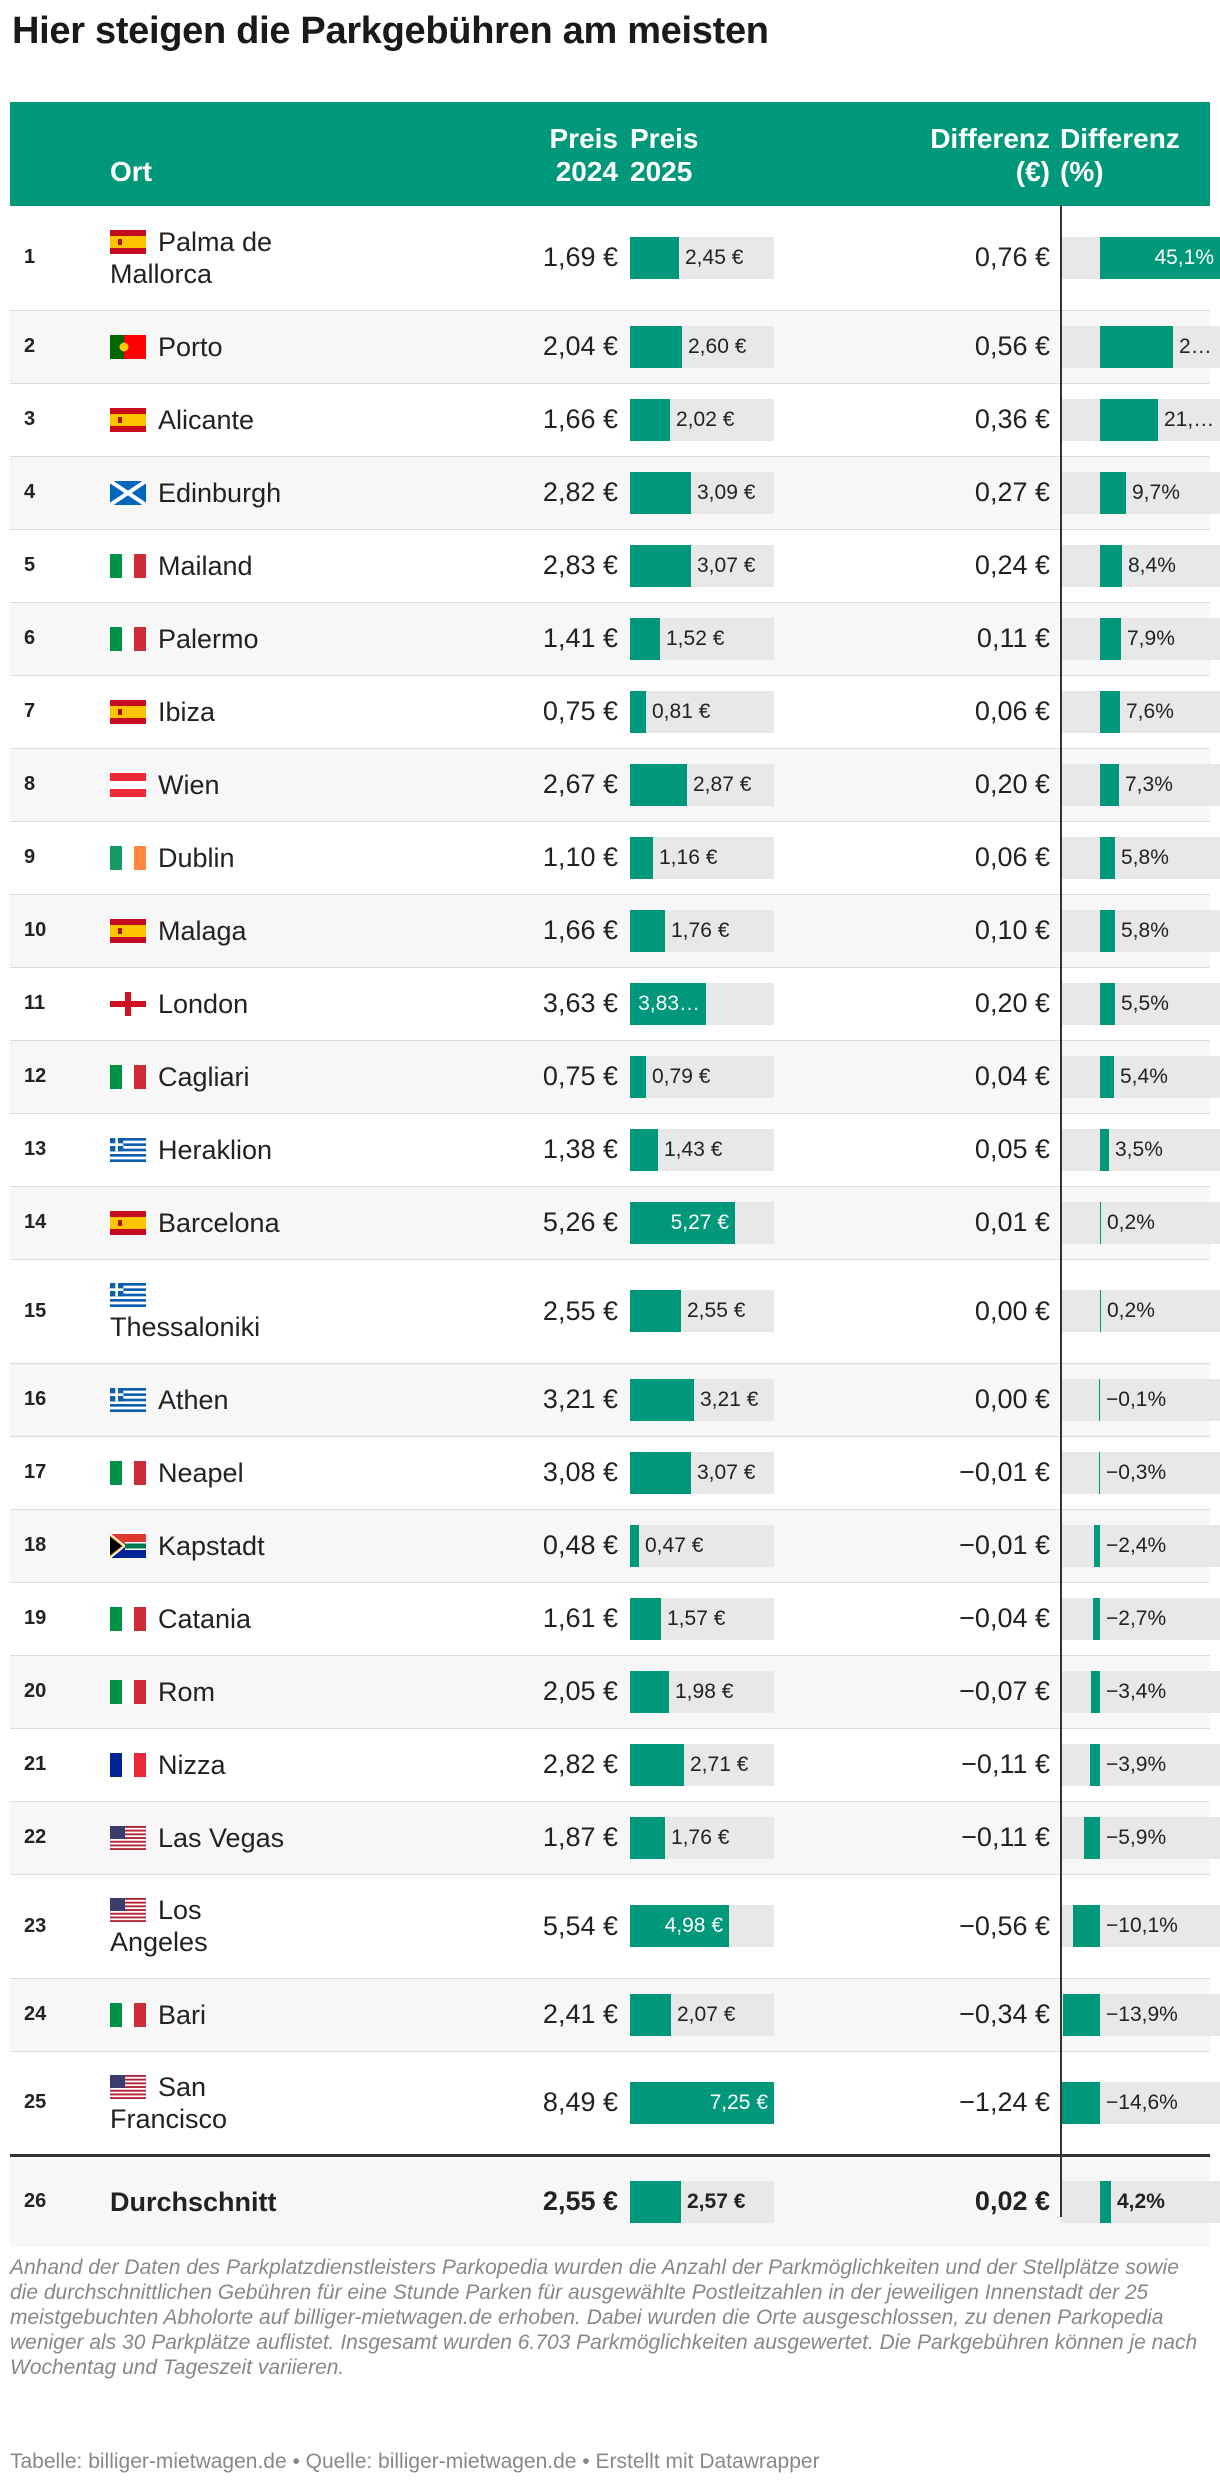 The height and width of the screenshot is (2486, 1220). Describe the element at coordinates (615, 638) in the screenshot. I see `table-row: 6 Palermo 1,41 € 1,52 € 0,11 € 7,9%` at that location.